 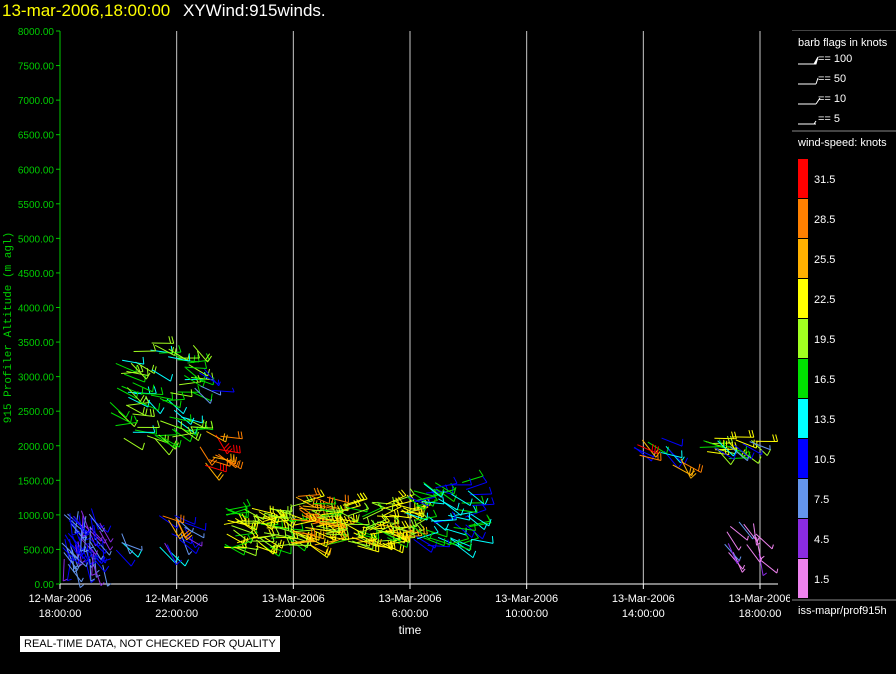 I want to click on x-tick-time: 10:00:00, so click(x=526, y=614).